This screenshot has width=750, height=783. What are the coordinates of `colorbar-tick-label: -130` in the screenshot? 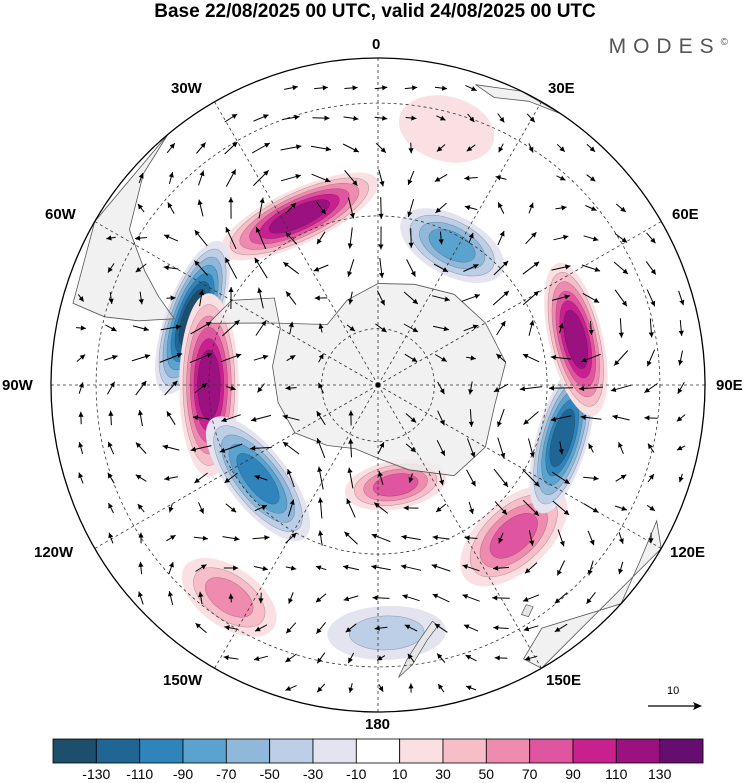 It's located at (96, 774).